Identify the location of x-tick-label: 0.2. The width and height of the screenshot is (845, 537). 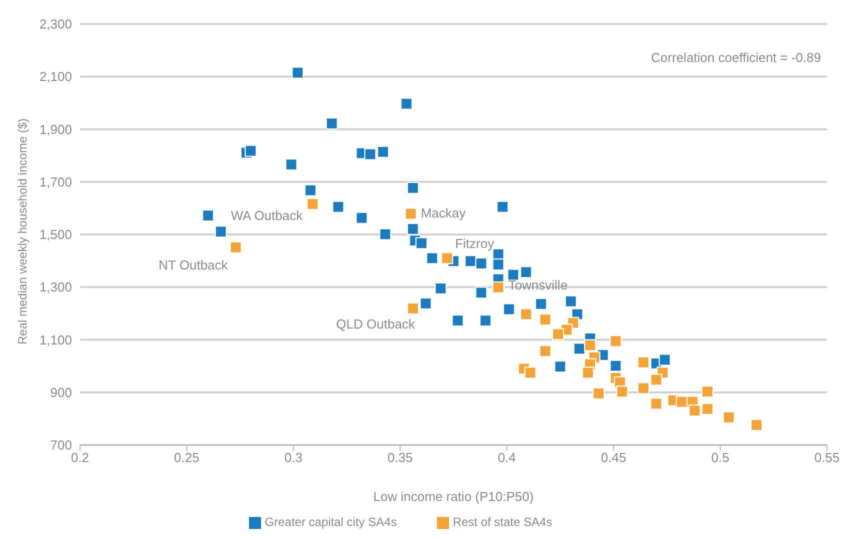
(80, 458).